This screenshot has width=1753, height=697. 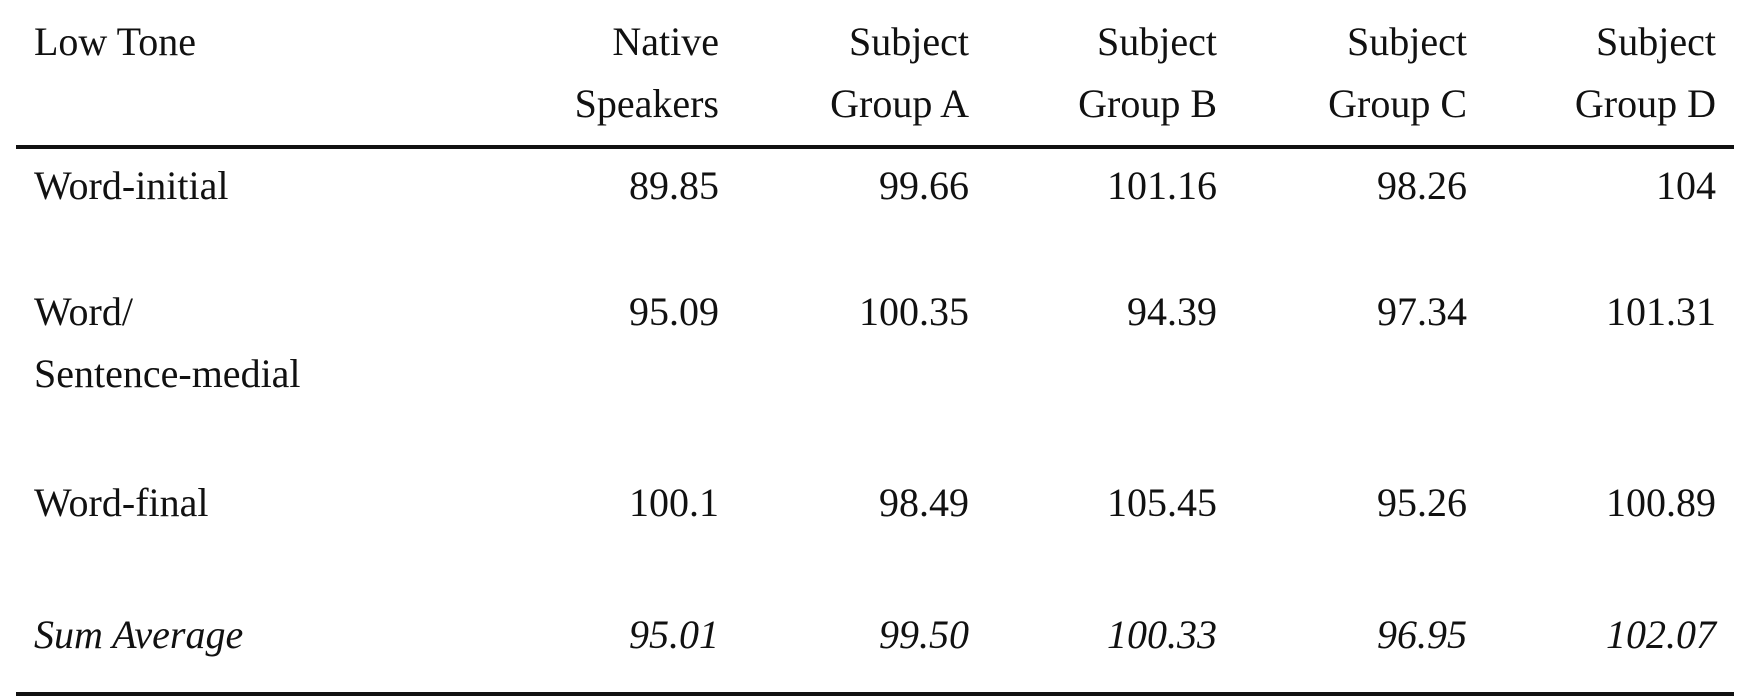 I want to click on table-cell: 98.26, so click(x=1422, y=185).